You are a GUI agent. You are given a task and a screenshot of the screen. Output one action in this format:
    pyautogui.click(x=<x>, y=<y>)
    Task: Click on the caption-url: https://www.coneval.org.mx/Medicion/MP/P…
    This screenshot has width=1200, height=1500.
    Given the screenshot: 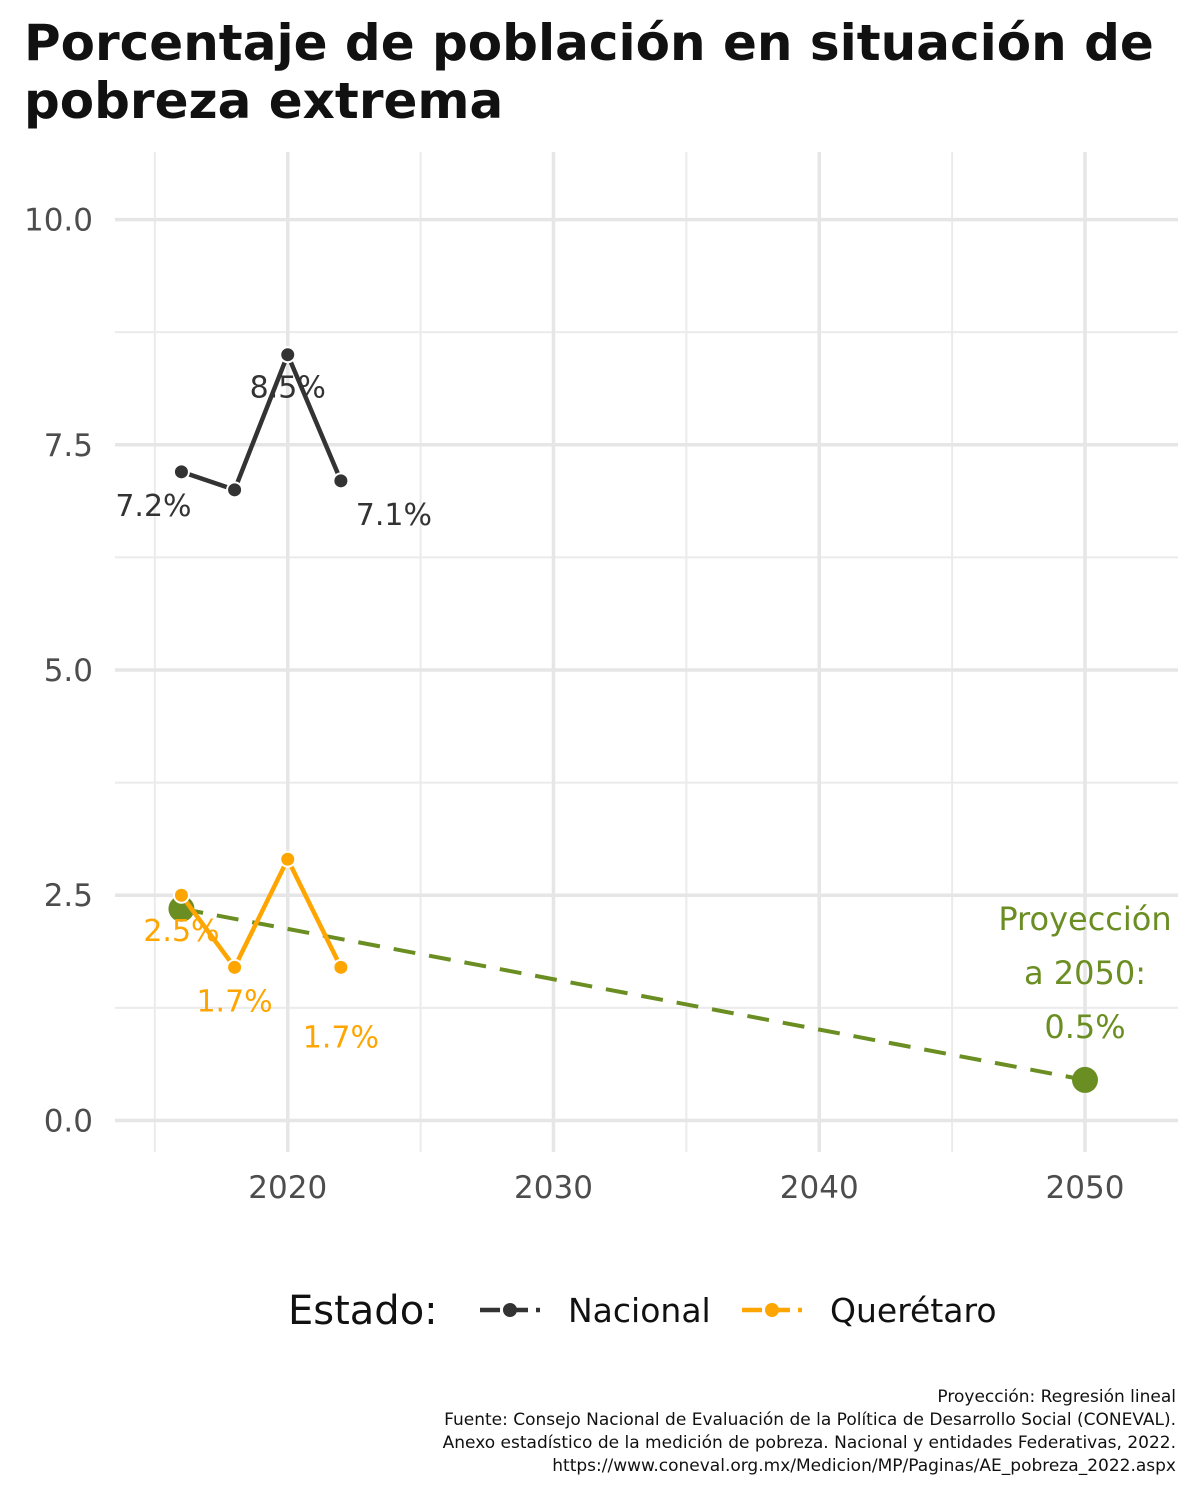 What is the action you would take?
    pyautogui.click(x=864, y=1466)
    